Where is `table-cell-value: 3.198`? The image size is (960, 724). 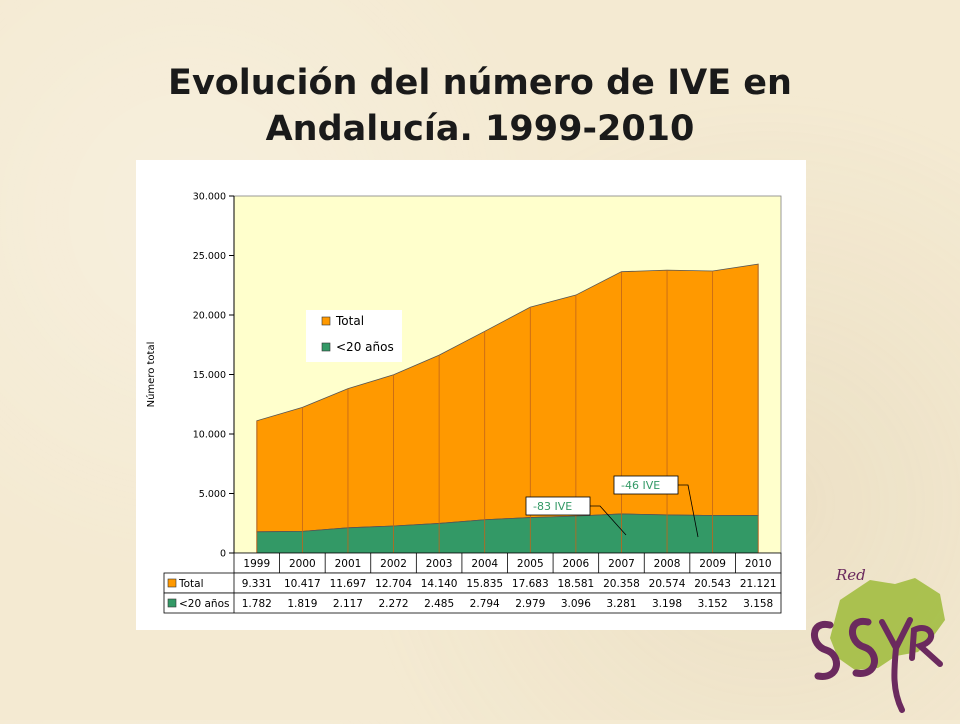 table-cell-value: 3.198 is located at coordinates (667, 604).